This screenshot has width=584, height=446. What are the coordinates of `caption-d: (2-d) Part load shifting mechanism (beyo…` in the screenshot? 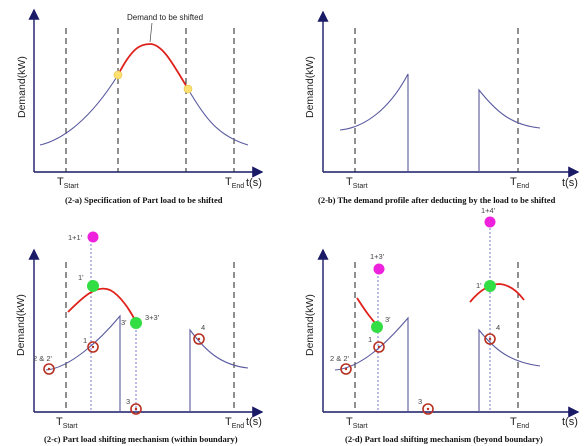 It's located at (444, 439).